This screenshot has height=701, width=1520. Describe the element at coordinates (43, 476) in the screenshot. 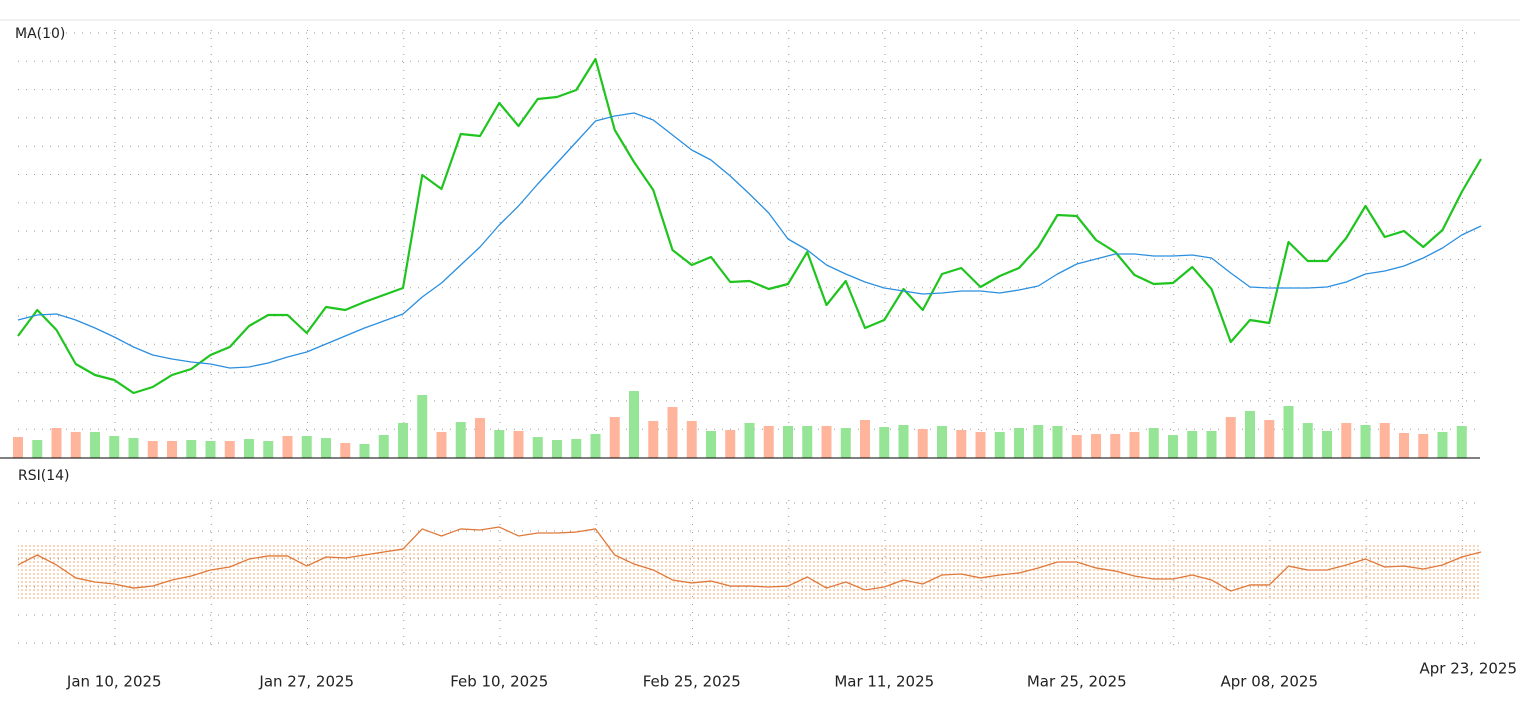

I see `panel-title: RSI(14)` at that location.